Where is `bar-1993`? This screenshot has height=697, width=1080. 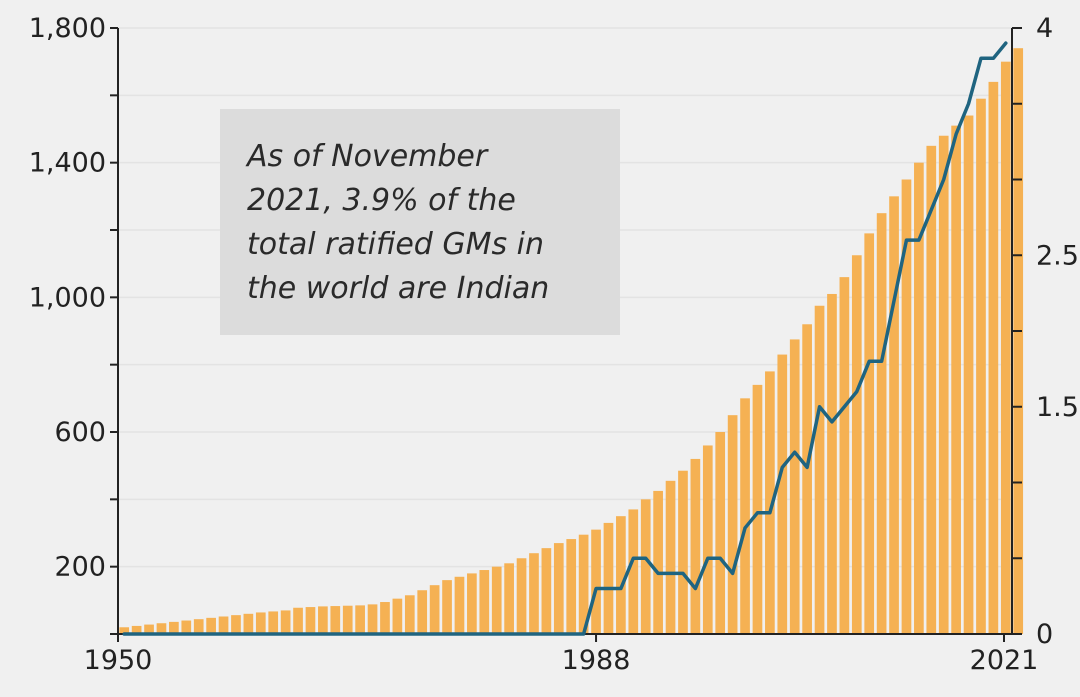 bar-1993 is located at coordinates (658, 562).